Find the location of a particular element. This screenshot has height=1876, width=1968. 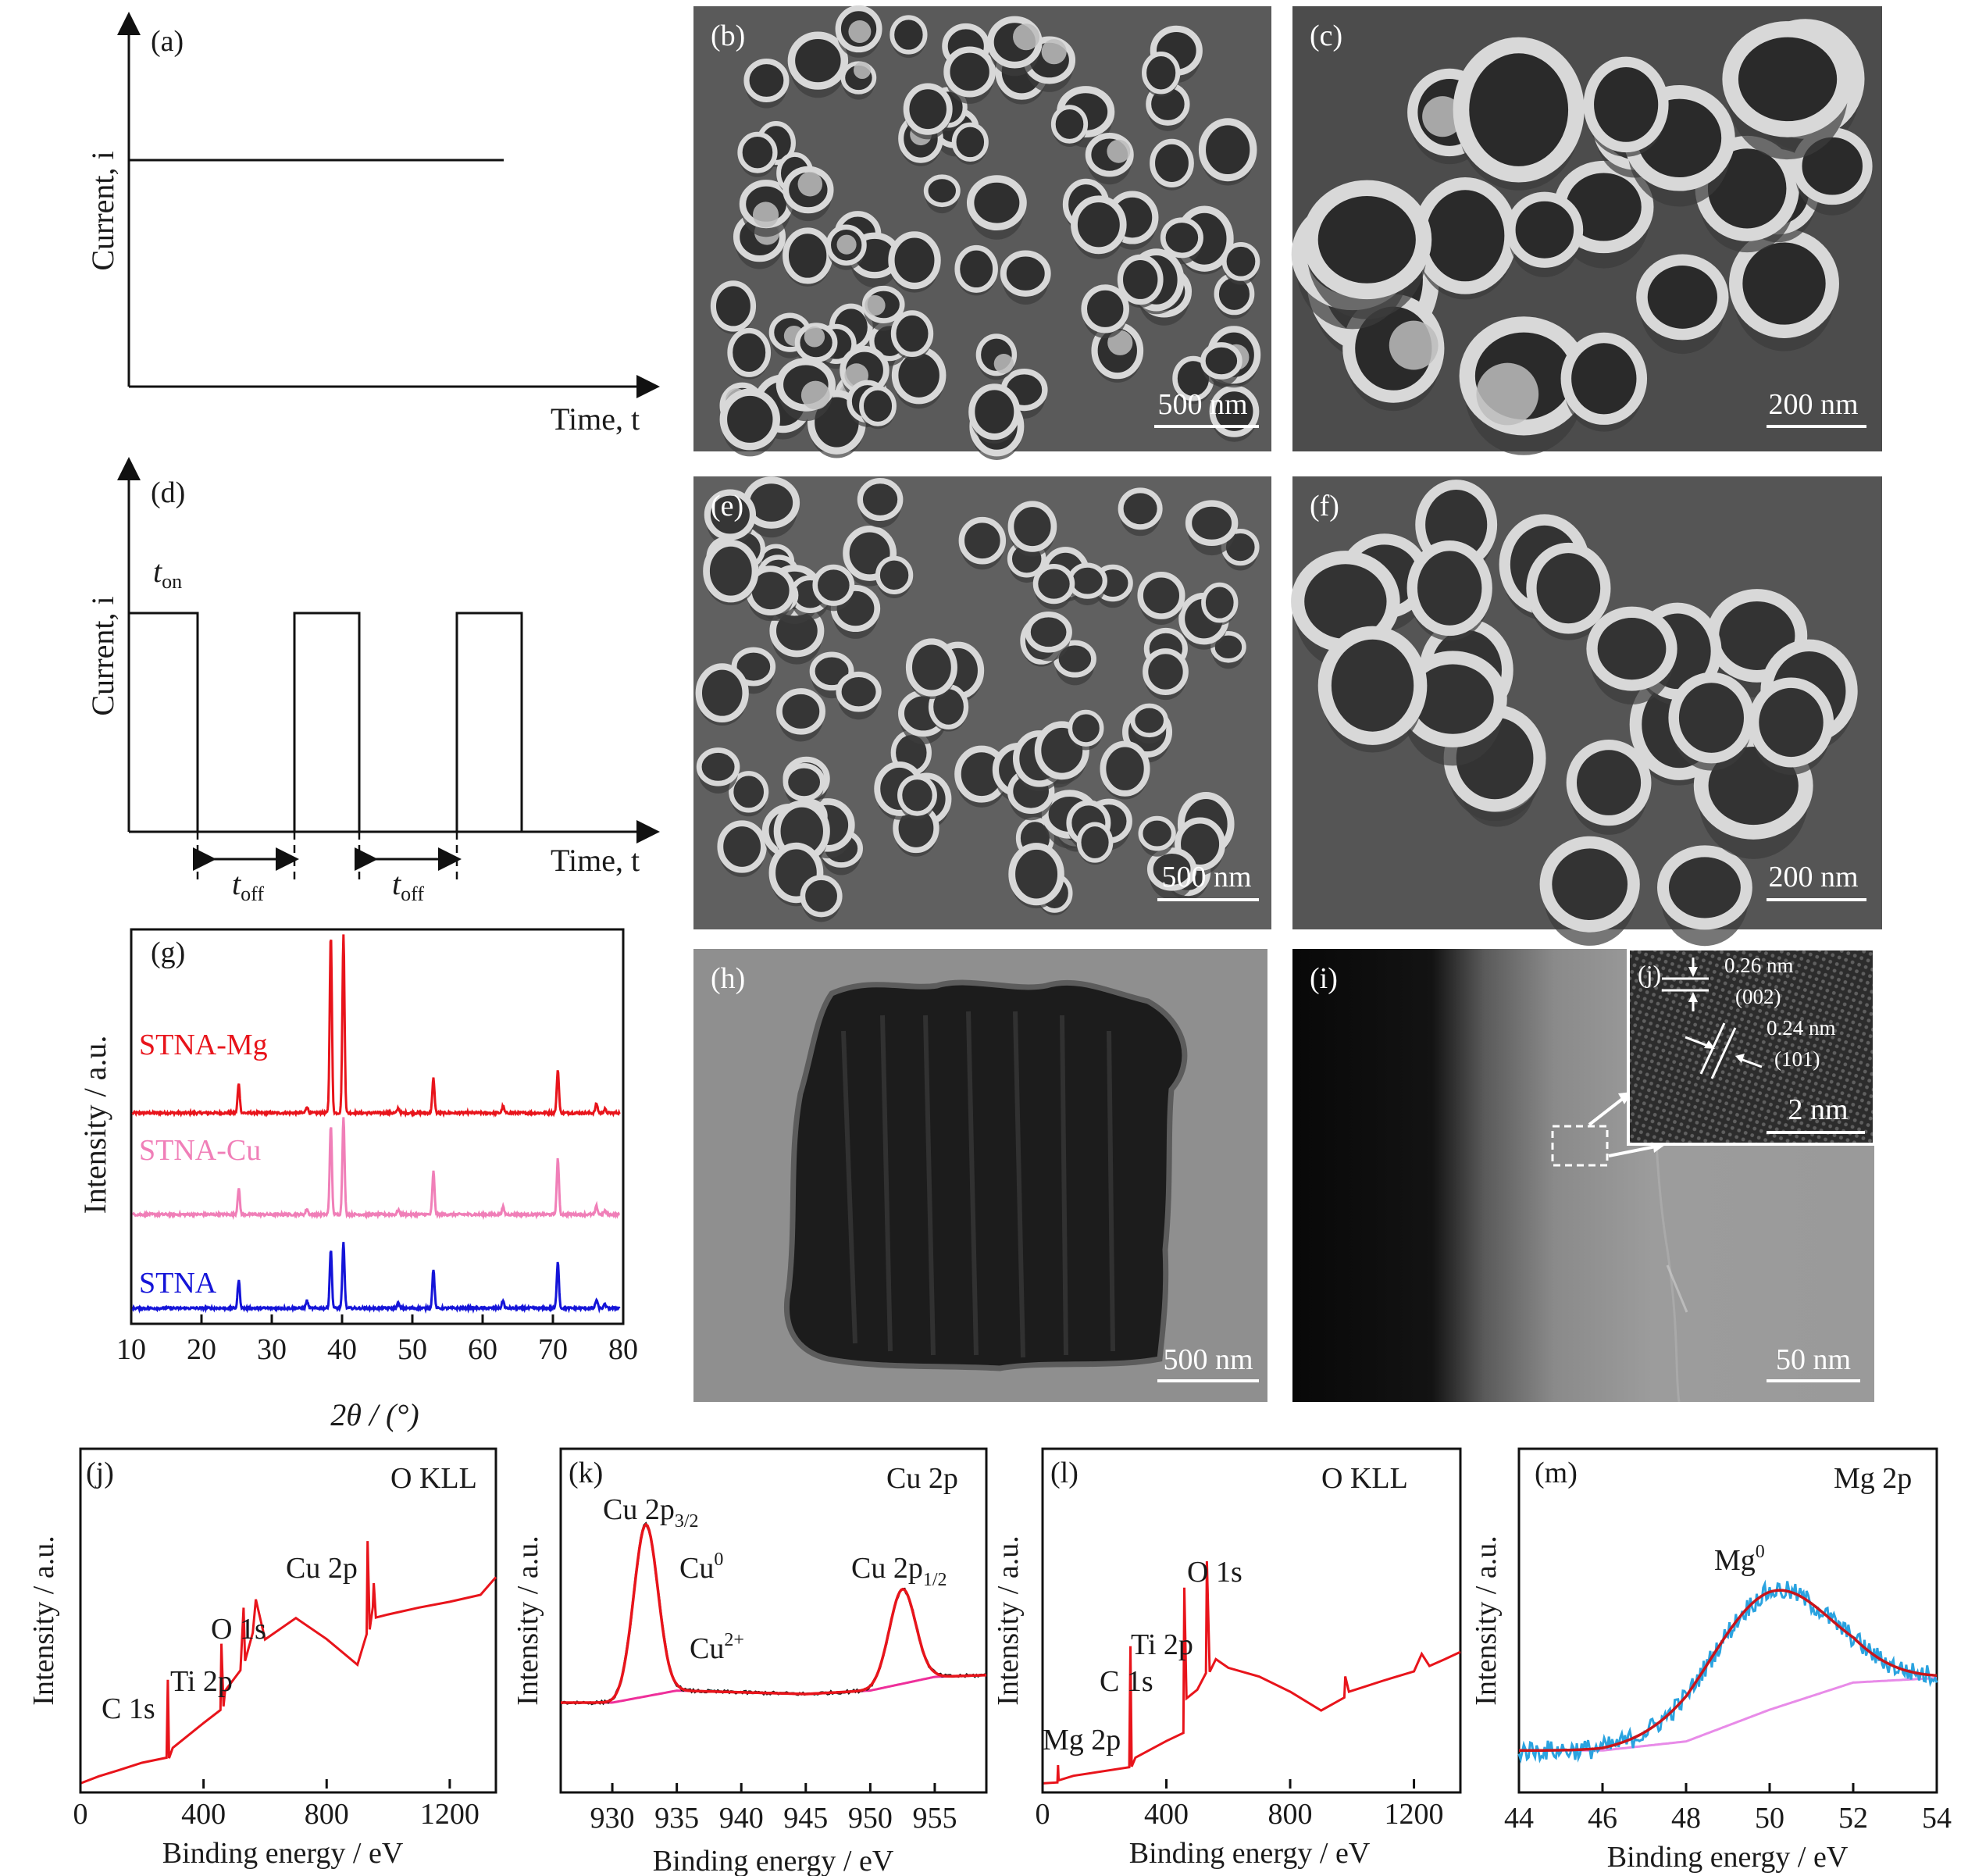

xtick-label: 945 is located at coordinates (805, 1818).